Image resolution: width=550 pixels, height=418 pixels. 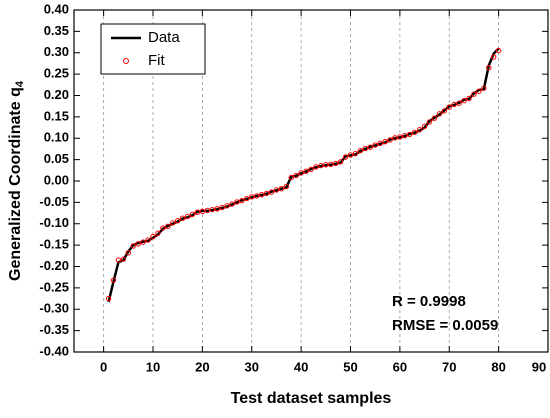 What do you see at coordinates (400, 366) in the screenshot?
I see `x-tick-label: 60` at bounding box center [400, 366].